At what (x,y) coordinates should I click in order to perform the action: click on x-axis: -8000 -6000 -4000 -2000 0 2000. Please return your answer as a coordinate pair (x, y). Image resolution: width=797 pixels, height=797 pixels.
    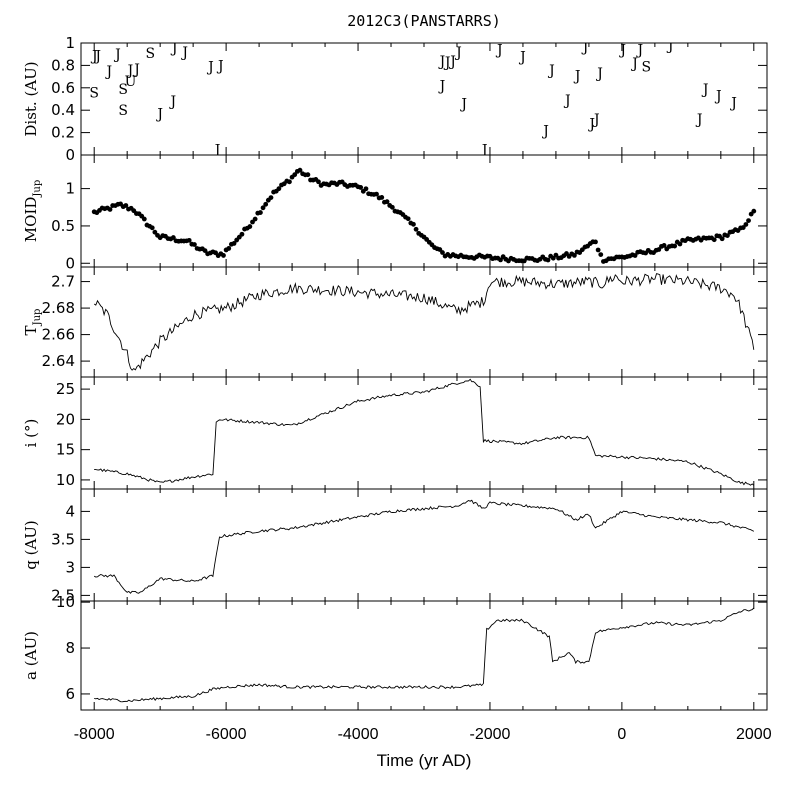
    Looking at the image, I should click on (423, 734).